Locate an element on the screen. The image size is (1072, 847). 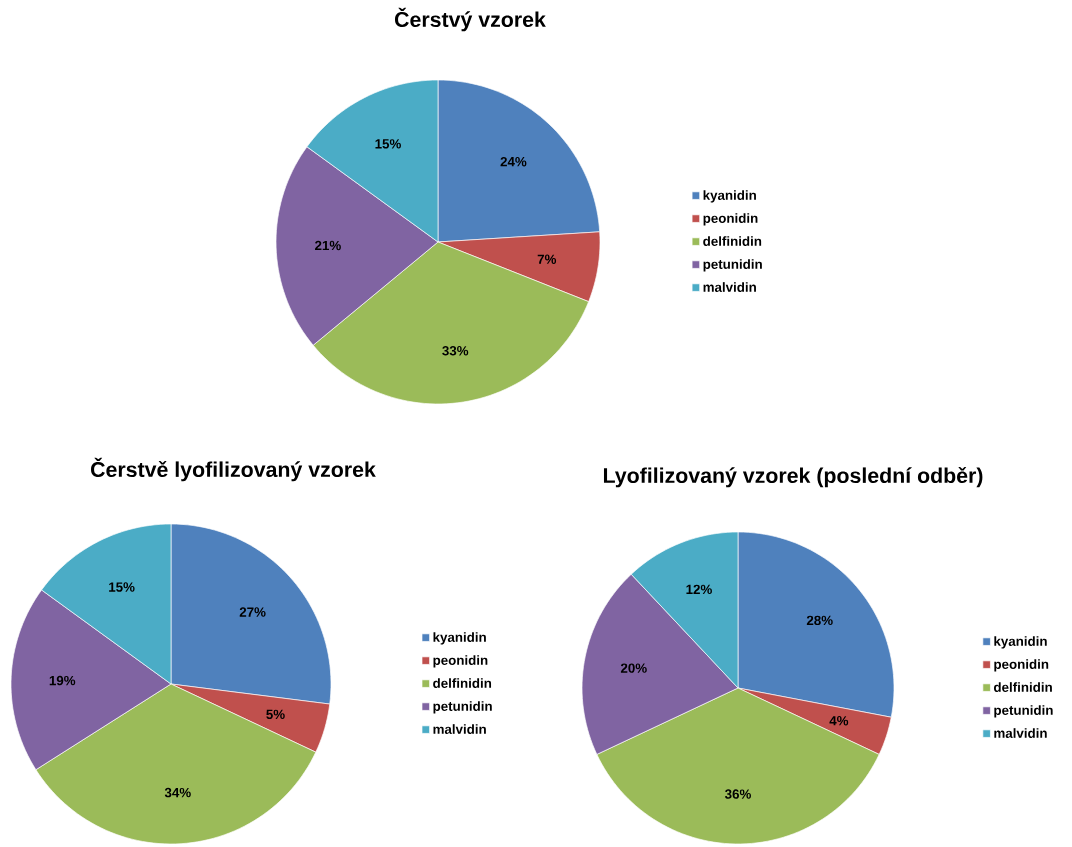
data-label: 28% is located at coordinates (819, 620).